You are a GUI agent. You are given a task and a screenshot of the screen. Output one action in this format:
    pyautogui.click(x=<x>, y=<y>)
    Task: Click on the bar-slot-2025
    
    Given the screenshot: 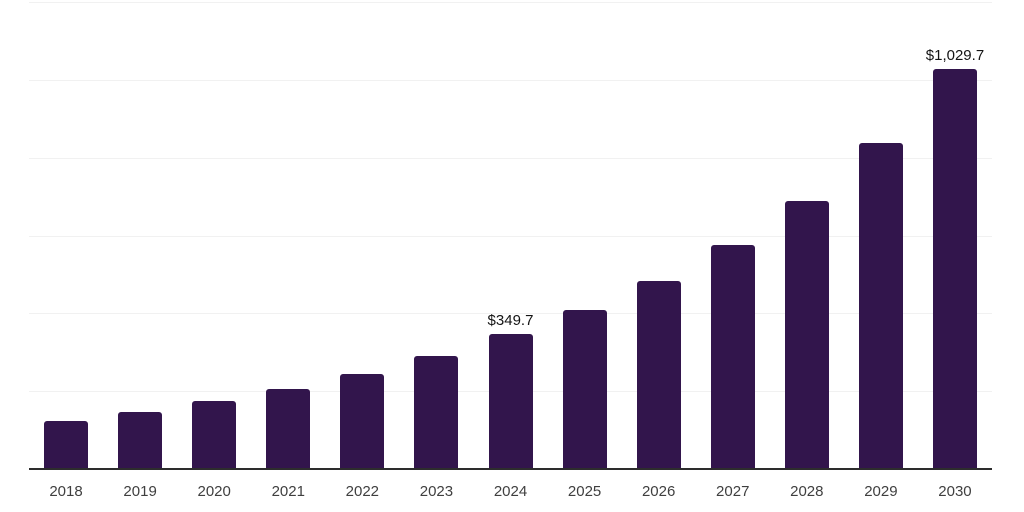 What is the action you would take?
    pyautogui.click(x=585, y=236)
    